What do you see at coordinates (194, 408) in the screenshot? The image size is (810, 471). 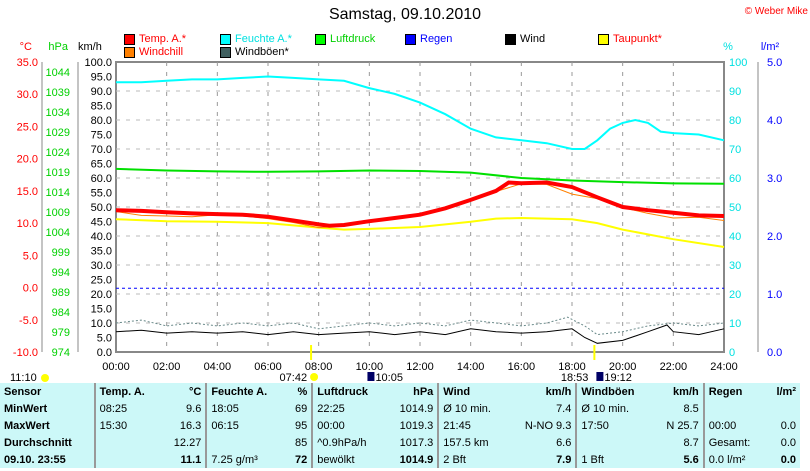 I see `table-cell: 9.6` at bounding box center [194, 408].